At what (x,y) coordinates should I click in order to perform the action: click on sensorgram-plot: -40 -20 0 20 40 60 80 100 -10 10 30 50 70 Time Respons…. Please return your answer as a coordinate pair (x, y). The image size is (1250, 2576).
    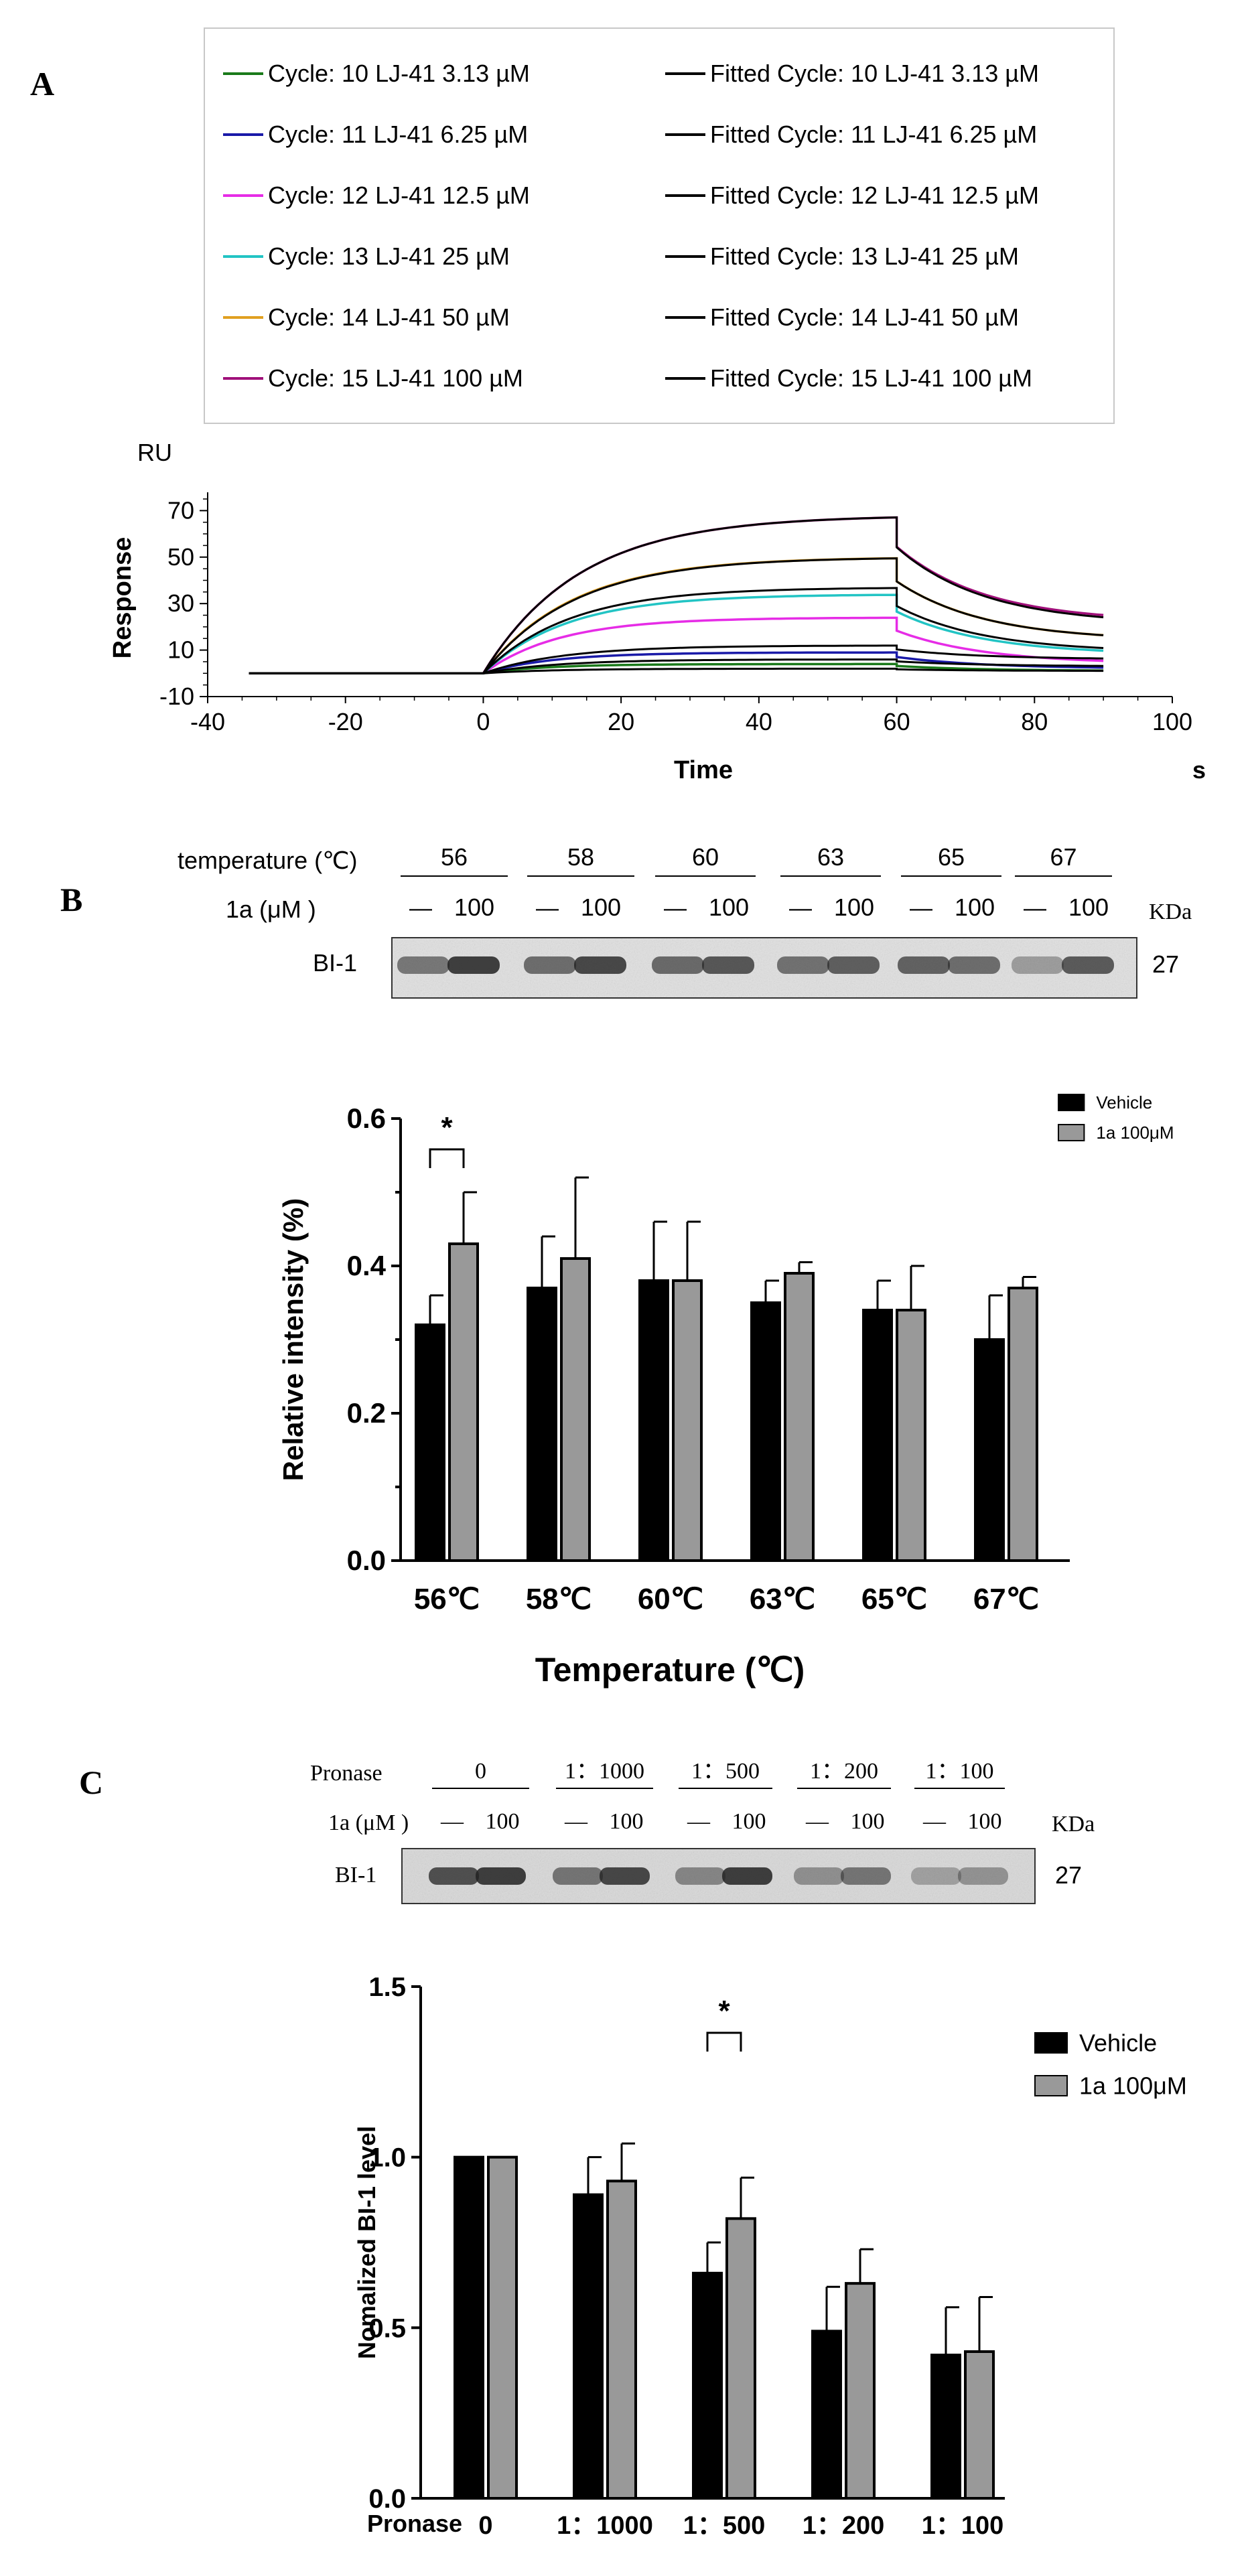
    Looking at the image, I should click on (650, 638).